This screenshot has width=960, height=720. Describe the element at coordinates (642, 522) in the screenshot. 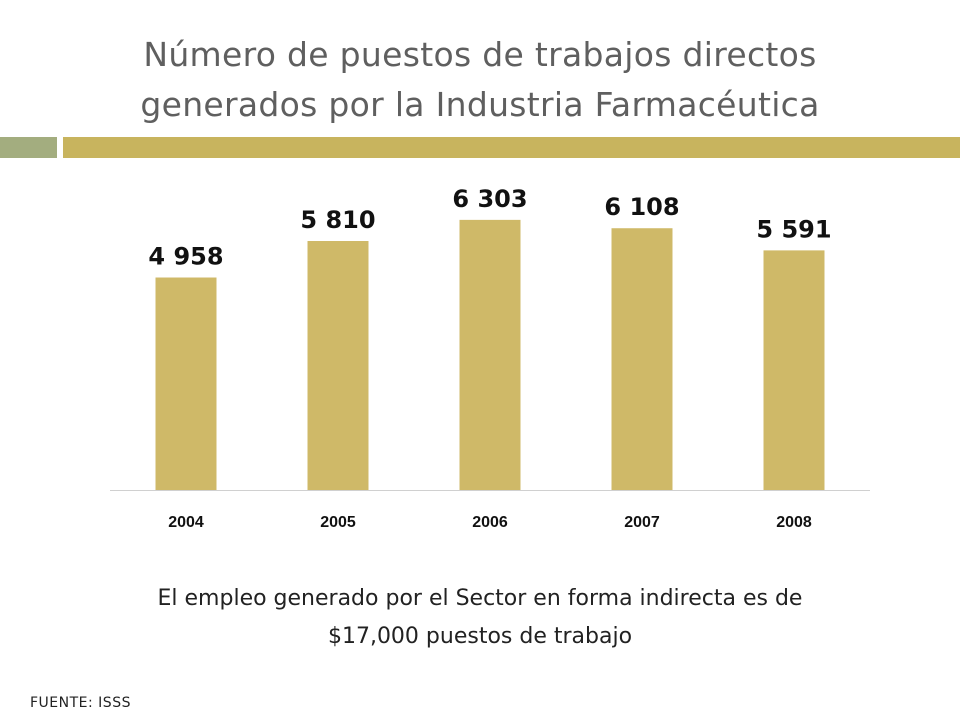

I see `x-tick-label-2007: 2007` at that location.